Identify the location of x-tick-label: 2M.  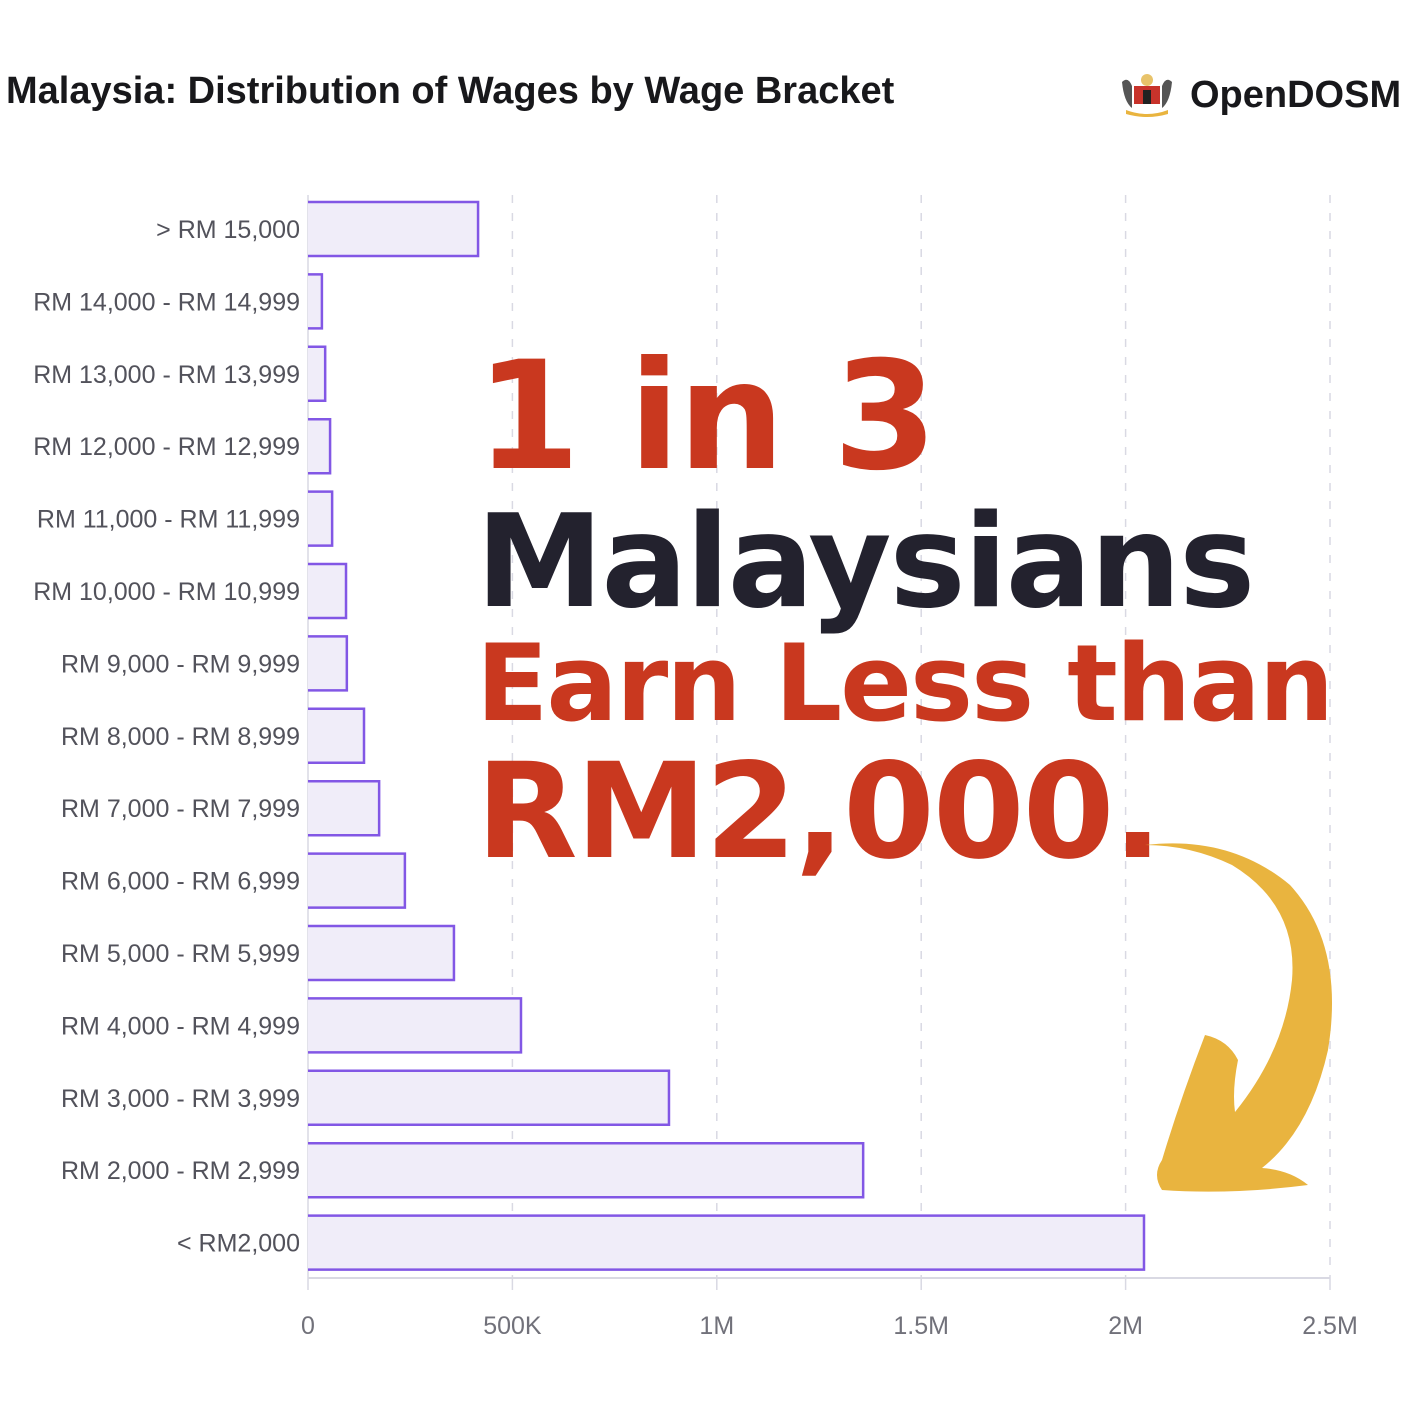
(1125, 1326).